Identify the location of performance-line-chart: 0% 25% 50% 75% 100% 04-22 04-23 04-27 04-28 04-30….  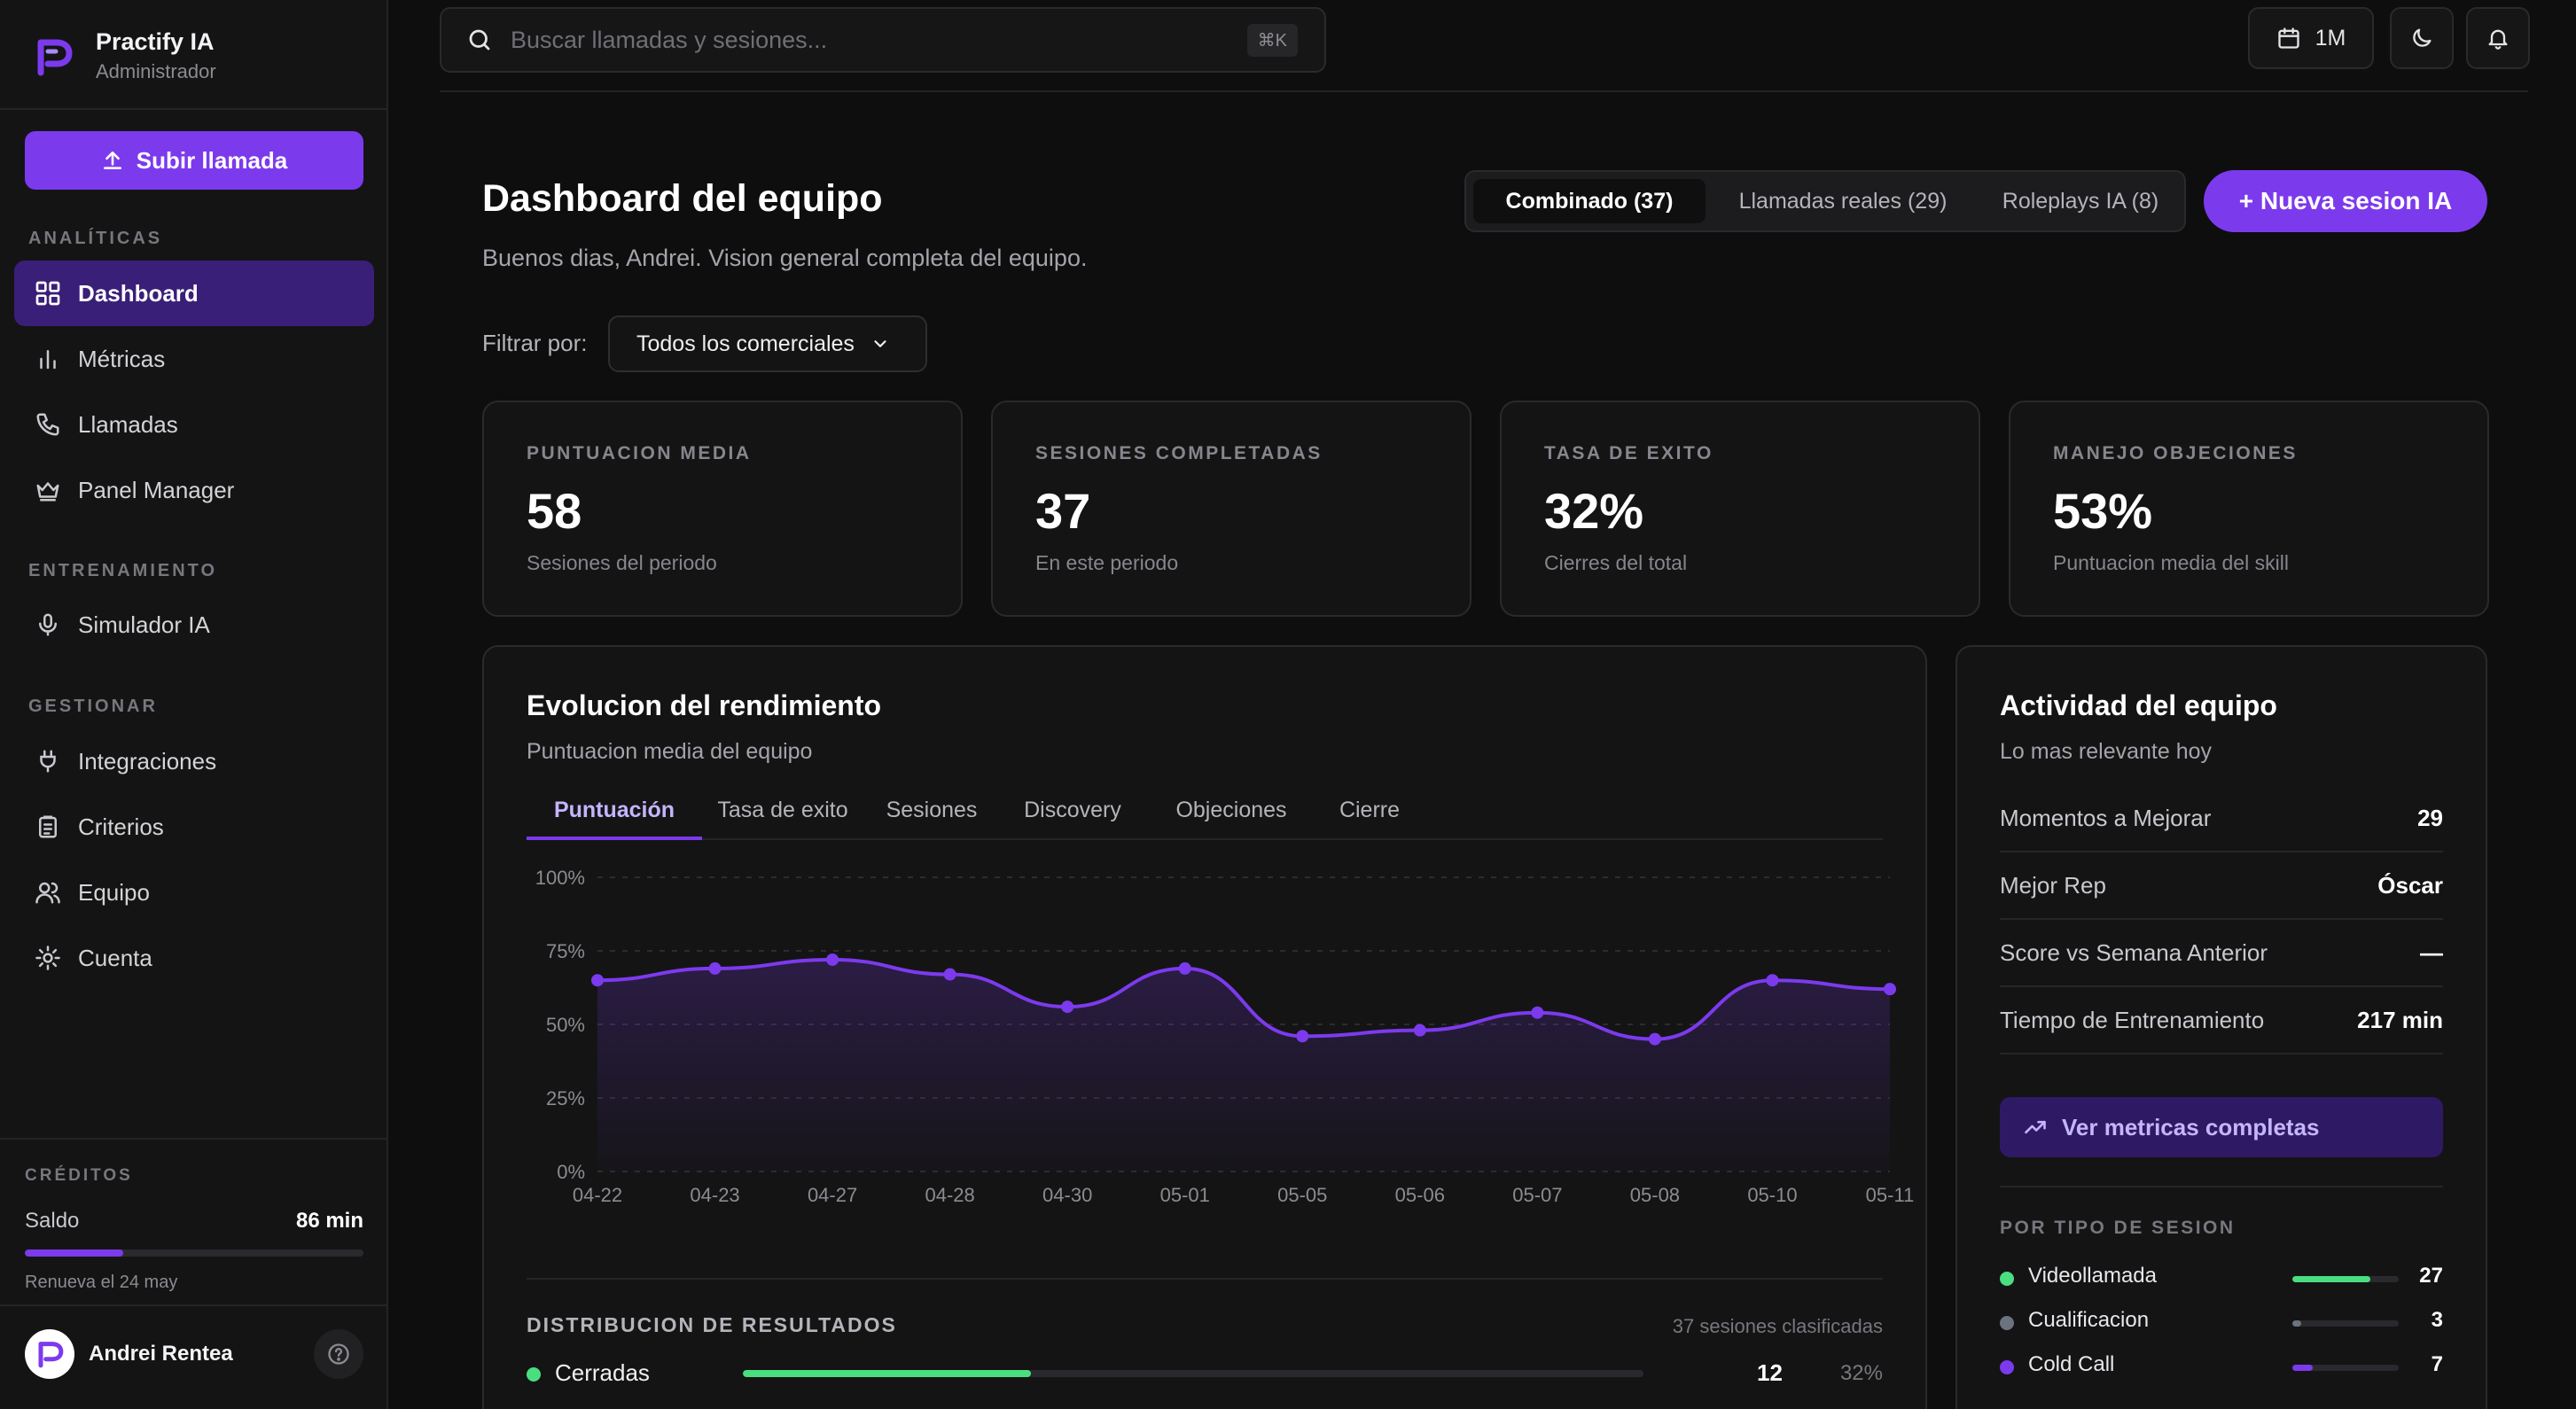
(1225, 1036).